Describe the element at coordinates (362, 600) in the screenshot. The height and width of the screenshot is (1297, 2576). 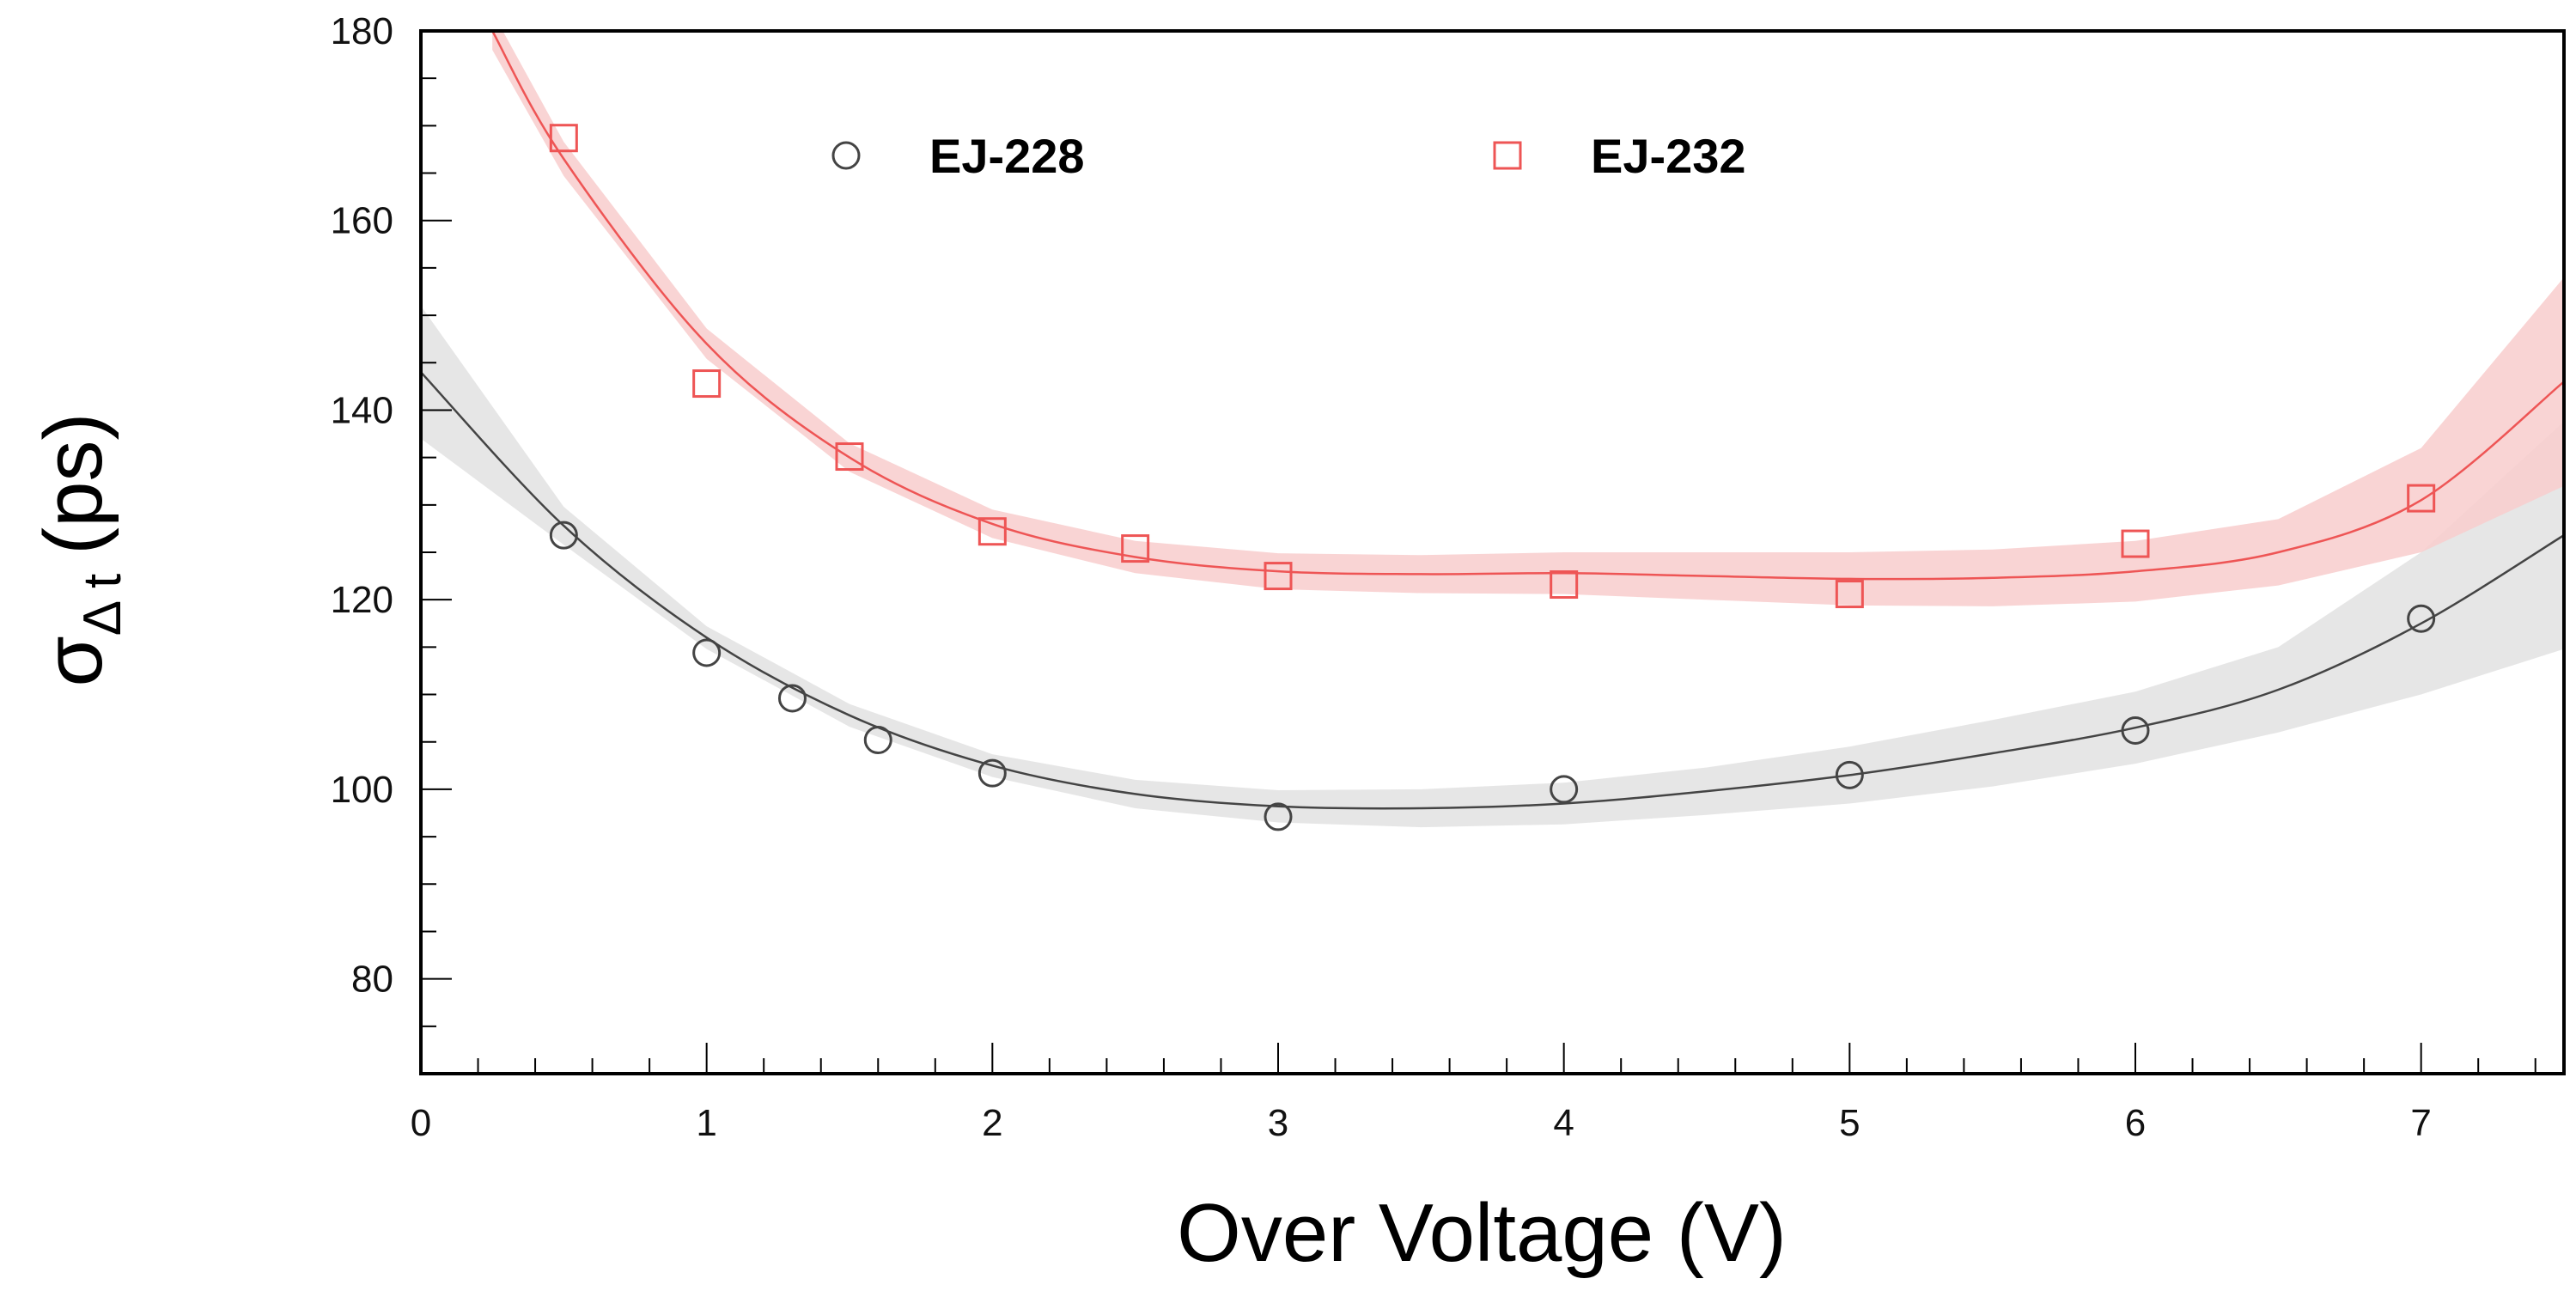
I see `y-tick-label: 120` at that location.